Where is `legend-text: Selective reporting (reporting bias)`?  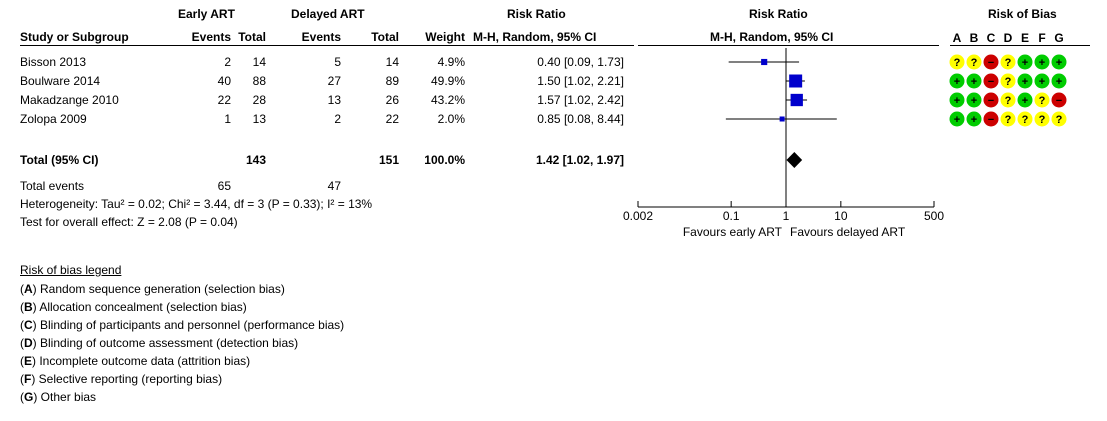
legend-text: Selective reporting (reporting bias) is located at coordinates (129, 379).